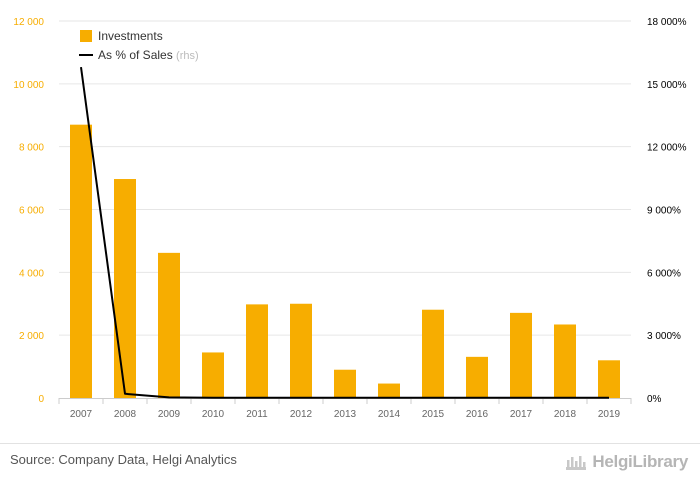 Image resolution: width=700 pixels, height=483 pixels. I want to click on bar-2013, so click(345, 383).